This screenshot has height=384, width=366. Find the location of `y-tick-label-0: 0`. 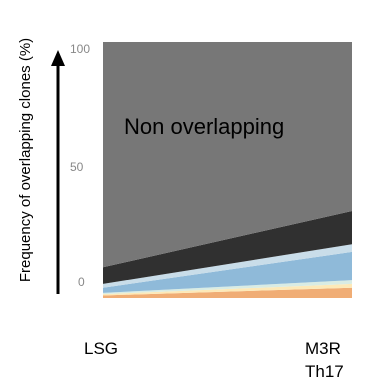

y-tick-label-0: 0 is located at coordinates (81, 282).